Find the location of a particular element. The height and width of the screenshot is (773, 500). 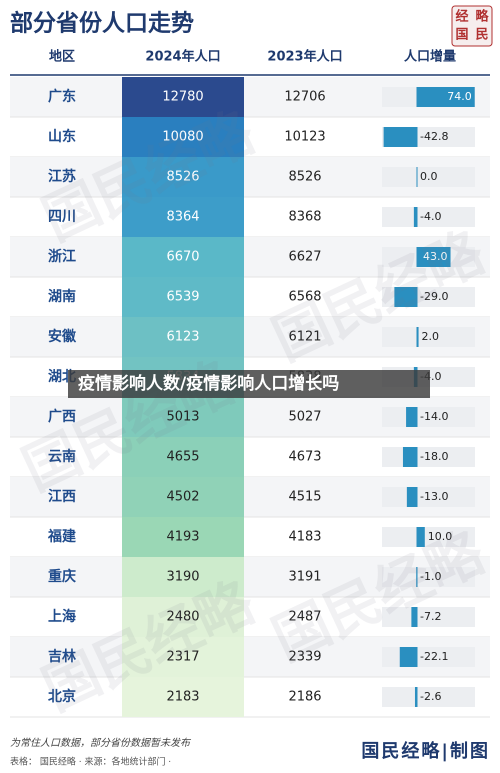

population-2024: 12780 is located at coordinates (182, 97).